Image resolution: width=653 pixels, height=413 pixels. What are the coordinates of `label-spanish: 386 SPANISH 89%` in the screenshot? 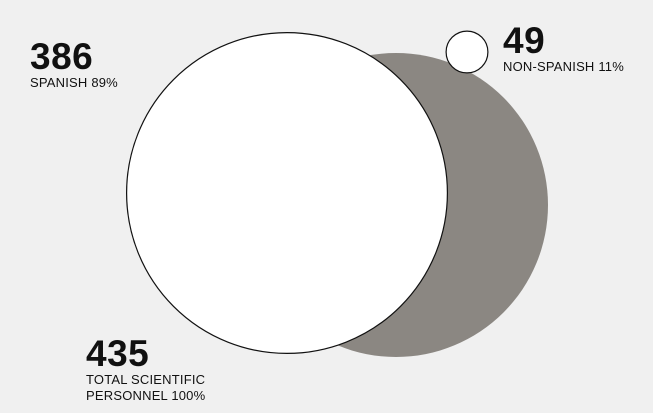 It's located at (74, 64).